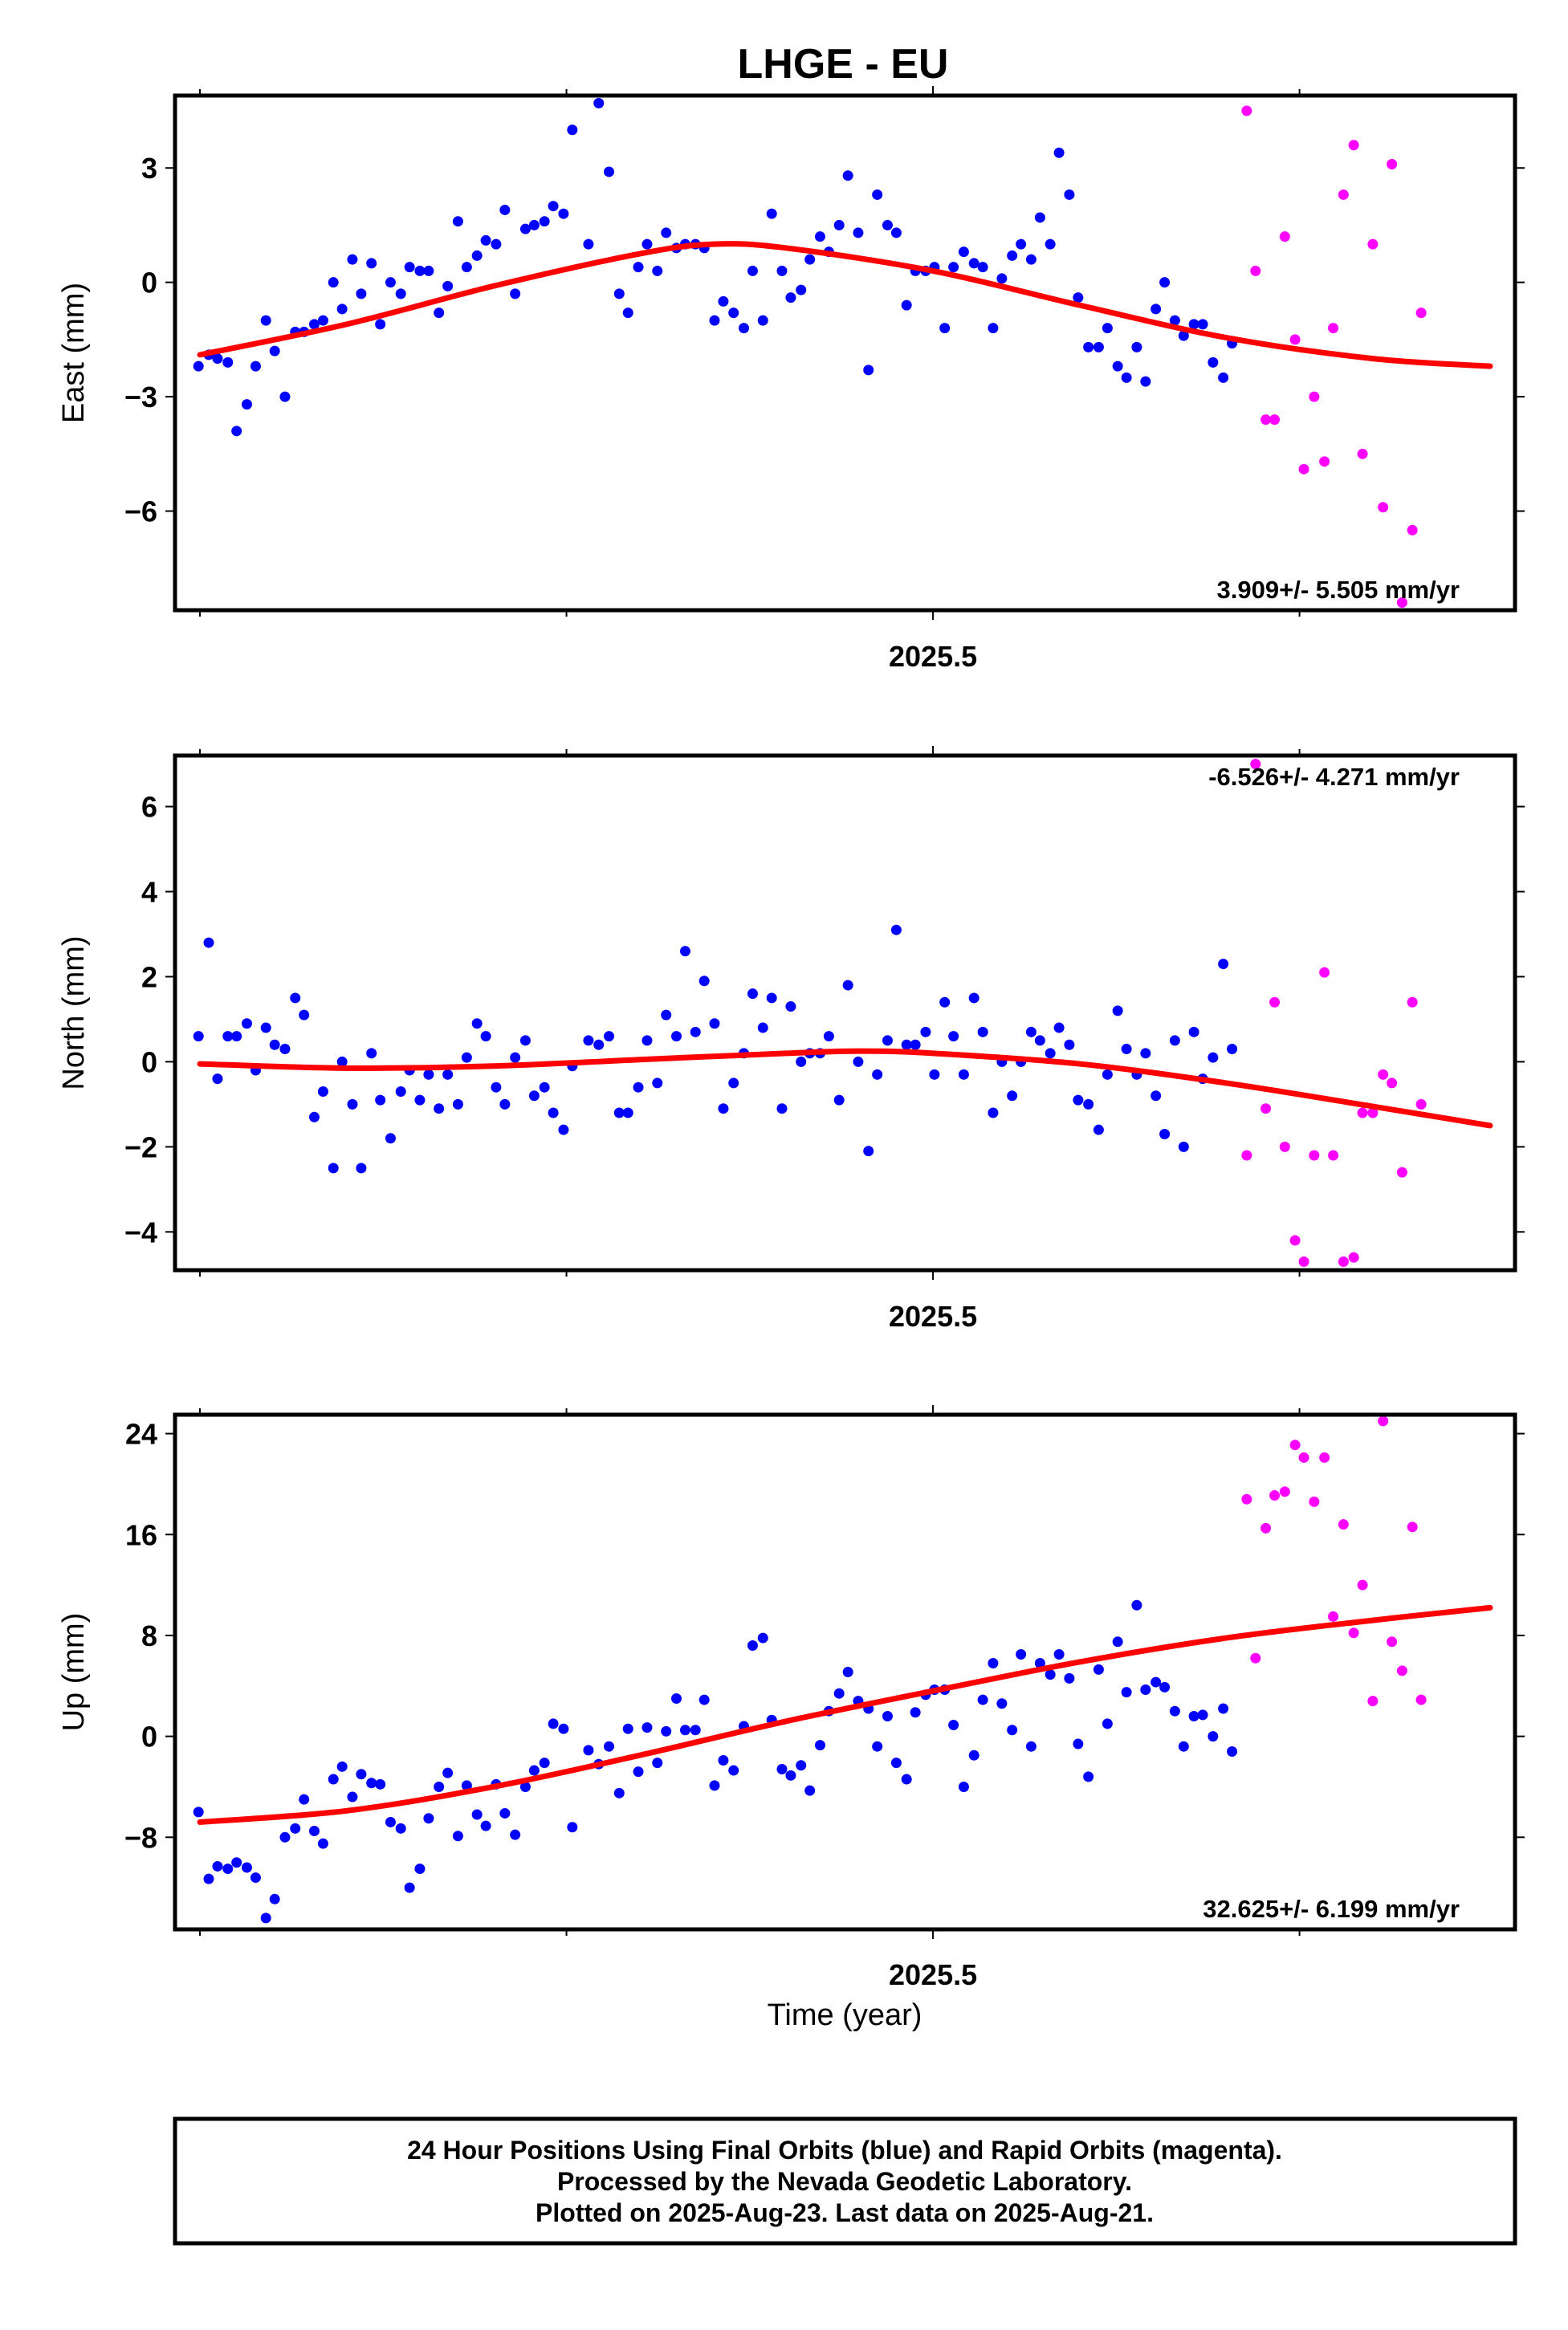  Describe the element at coordinates (843, 64) in the screenshot. I see `chart-title: LHGE - EU` at that location.